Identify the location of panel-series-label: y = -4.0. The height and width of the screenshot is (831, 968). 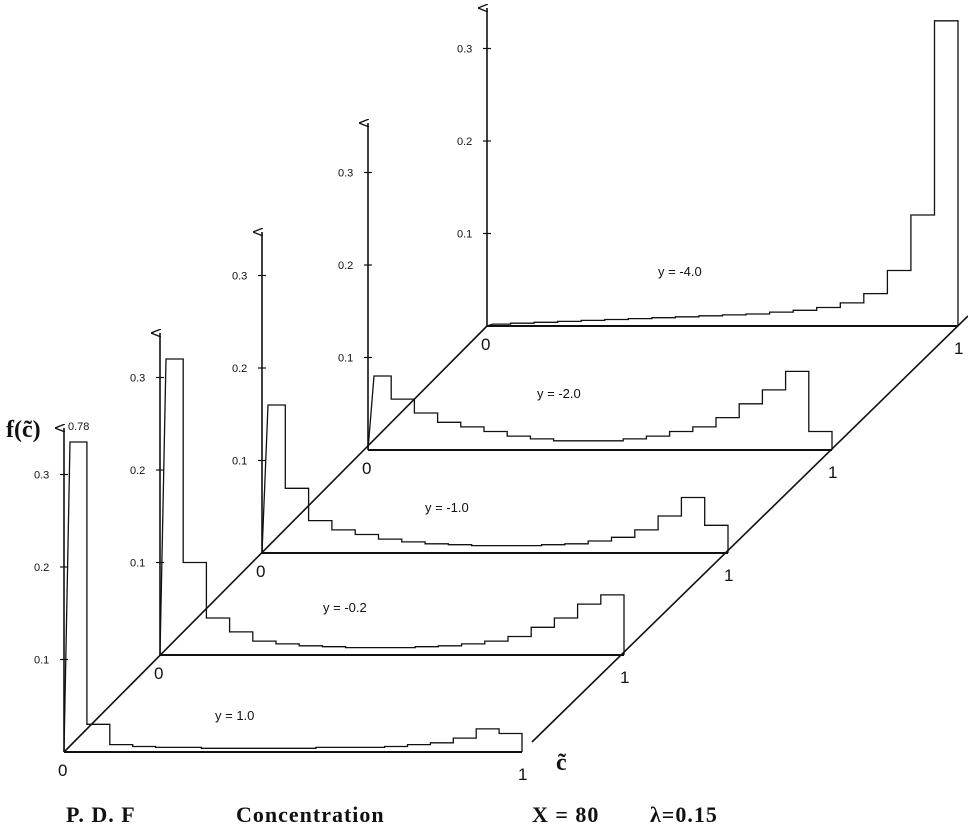
(680, 271).